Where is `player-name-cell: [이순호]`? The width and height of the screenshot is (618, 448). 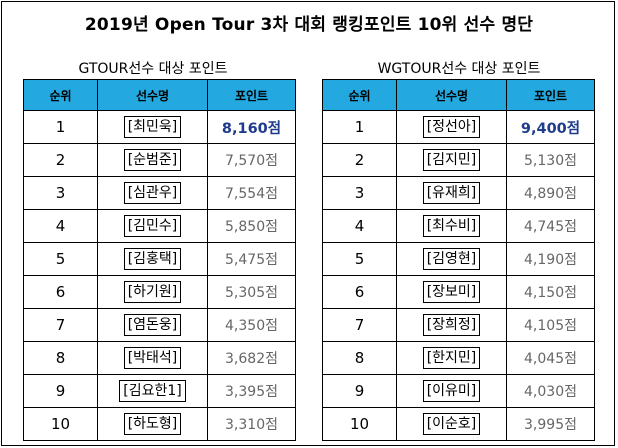 player-name-cell: [이순호] is located at coordinates (451, 424).